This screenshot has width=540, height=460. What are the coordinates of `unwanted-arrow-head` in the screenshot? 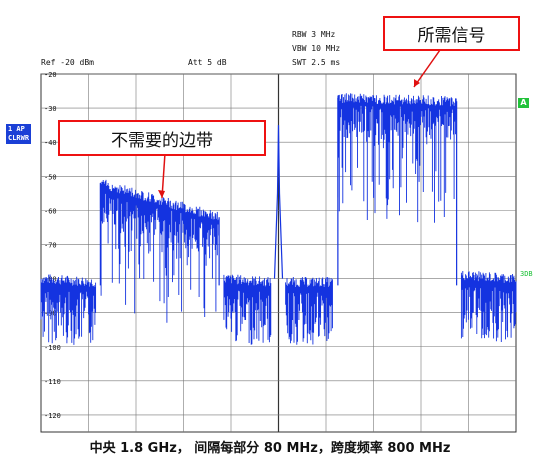 It's located at (161, 194).